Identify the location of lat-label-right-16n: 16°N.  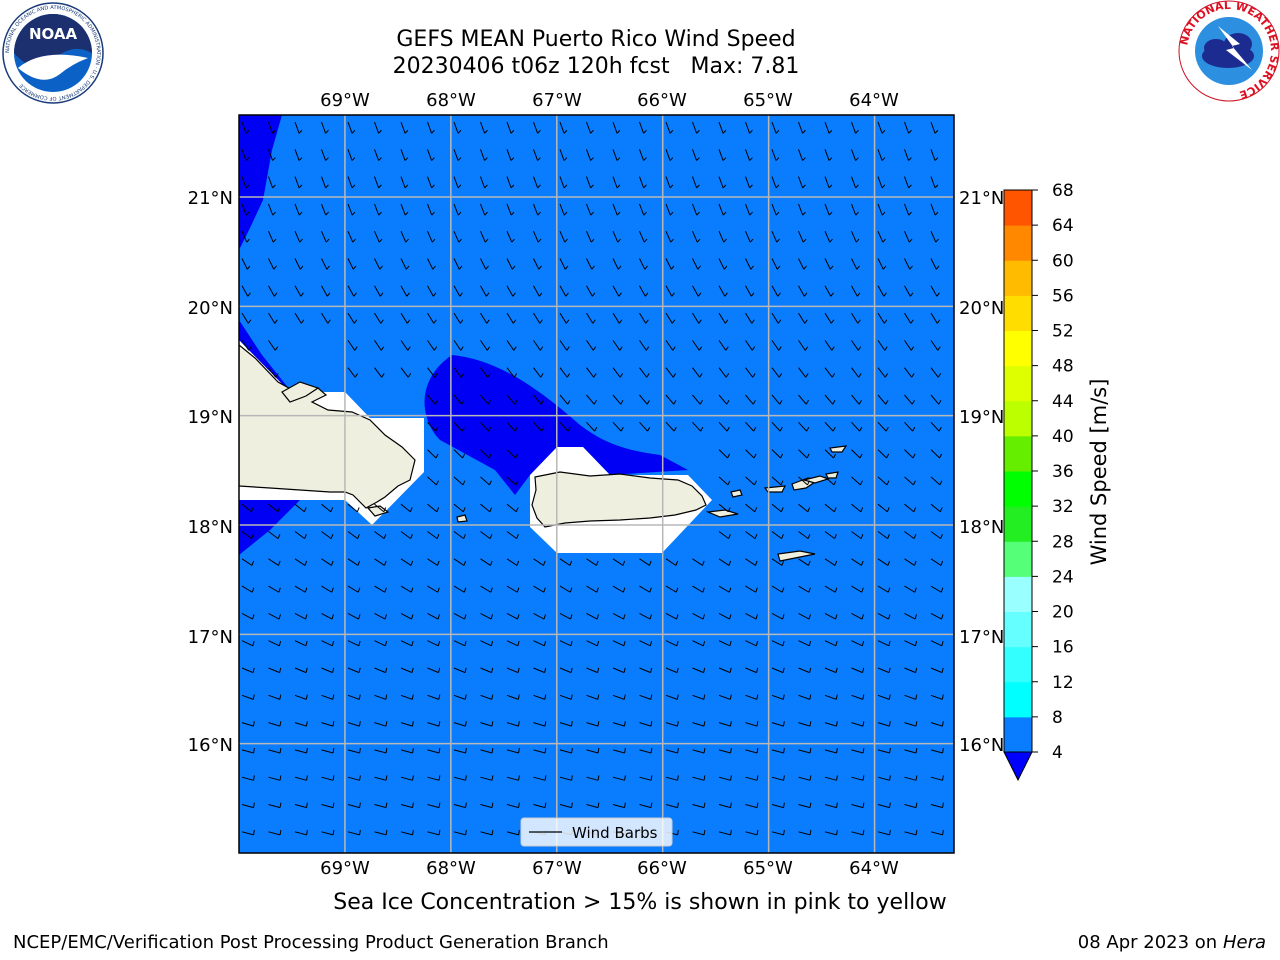
(981, 745).